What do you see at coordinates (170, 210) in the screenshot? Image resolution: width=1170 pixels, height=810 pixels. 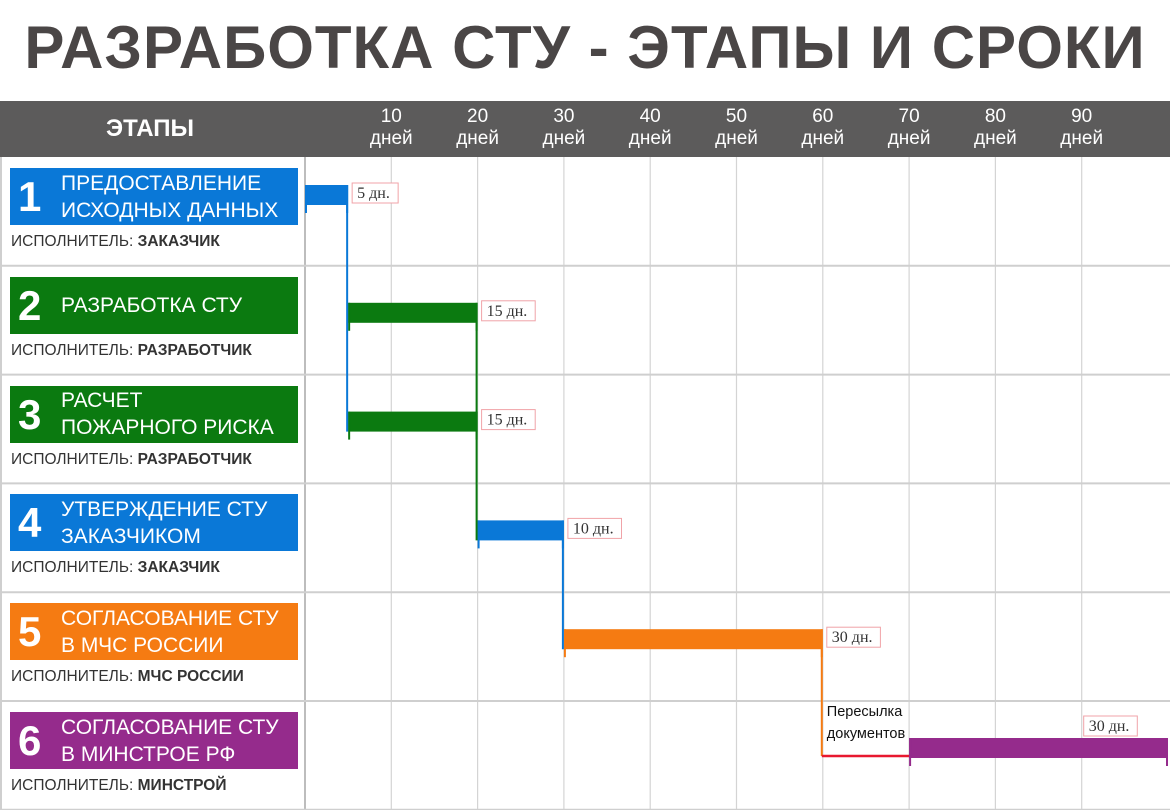 I see `stage-name-line: ИСХОДНЫХ ДАННЫХ` at bounding box center [170, 210].